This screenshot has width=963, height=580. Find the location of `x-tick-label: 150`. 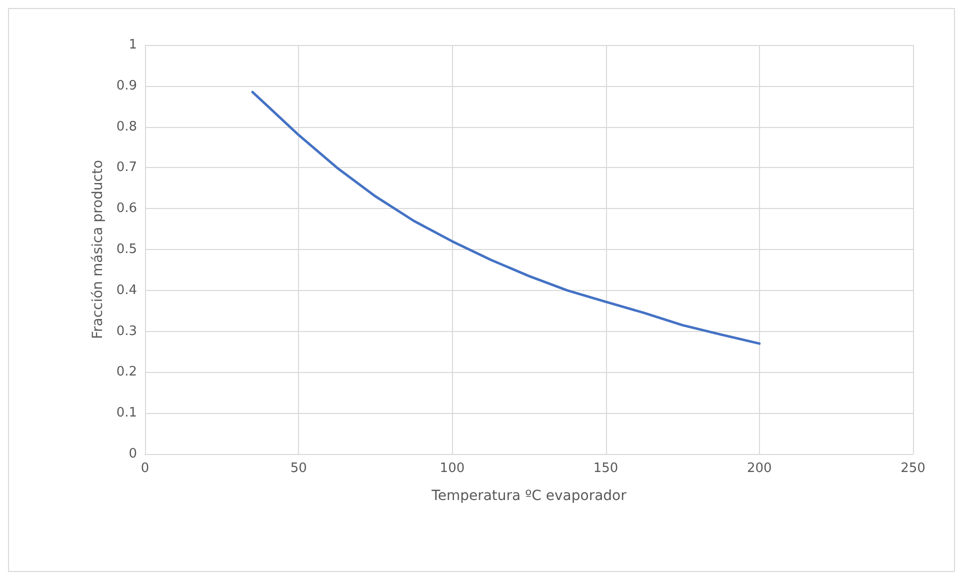

x-tick-label: 150 is located at coordinates (605, 468).